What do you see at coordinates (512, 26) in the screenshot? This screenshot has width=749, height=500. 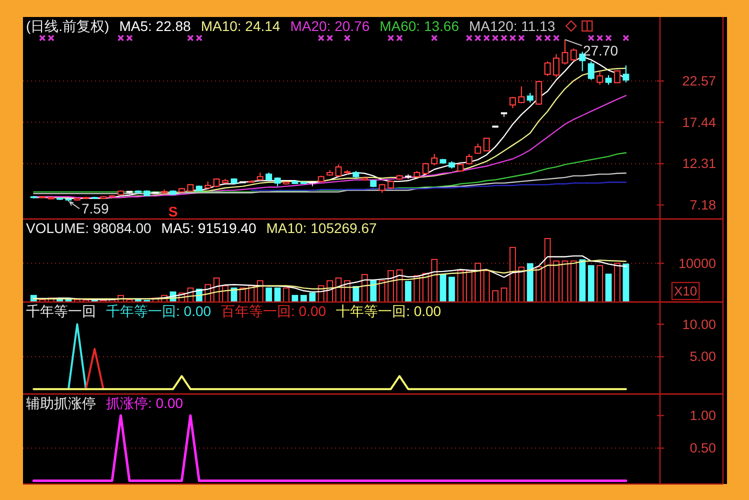 I see `text: MA120: 11.13` at bounding box center [512, 26].